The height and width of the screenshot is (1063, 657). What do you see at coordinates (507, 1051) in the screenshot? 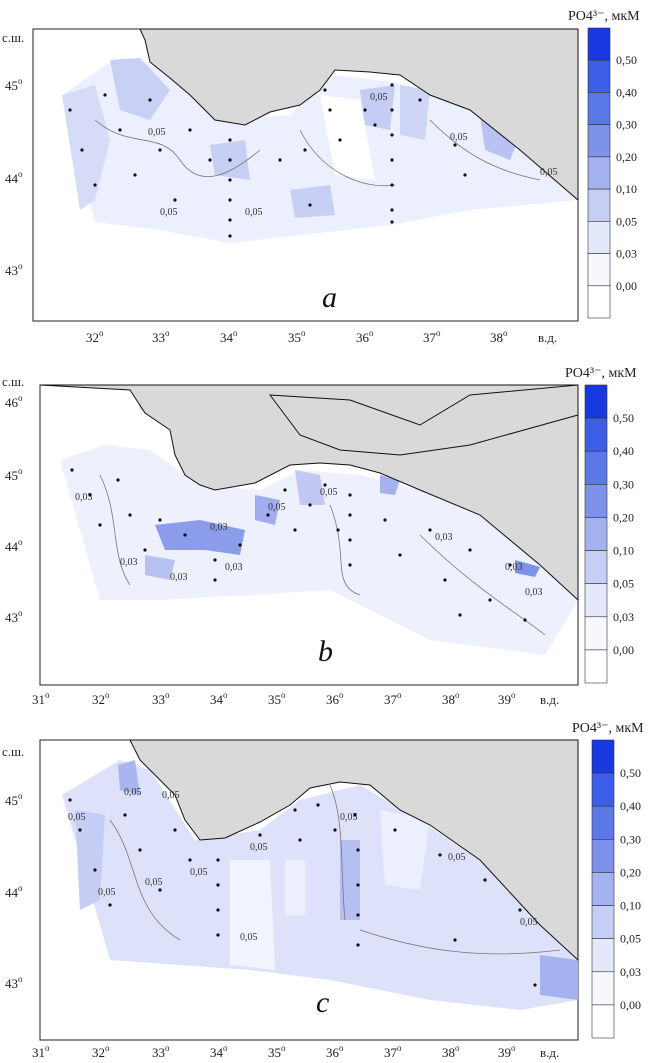
I see `svg-text: 39o` at bounding box center [507, 1051].